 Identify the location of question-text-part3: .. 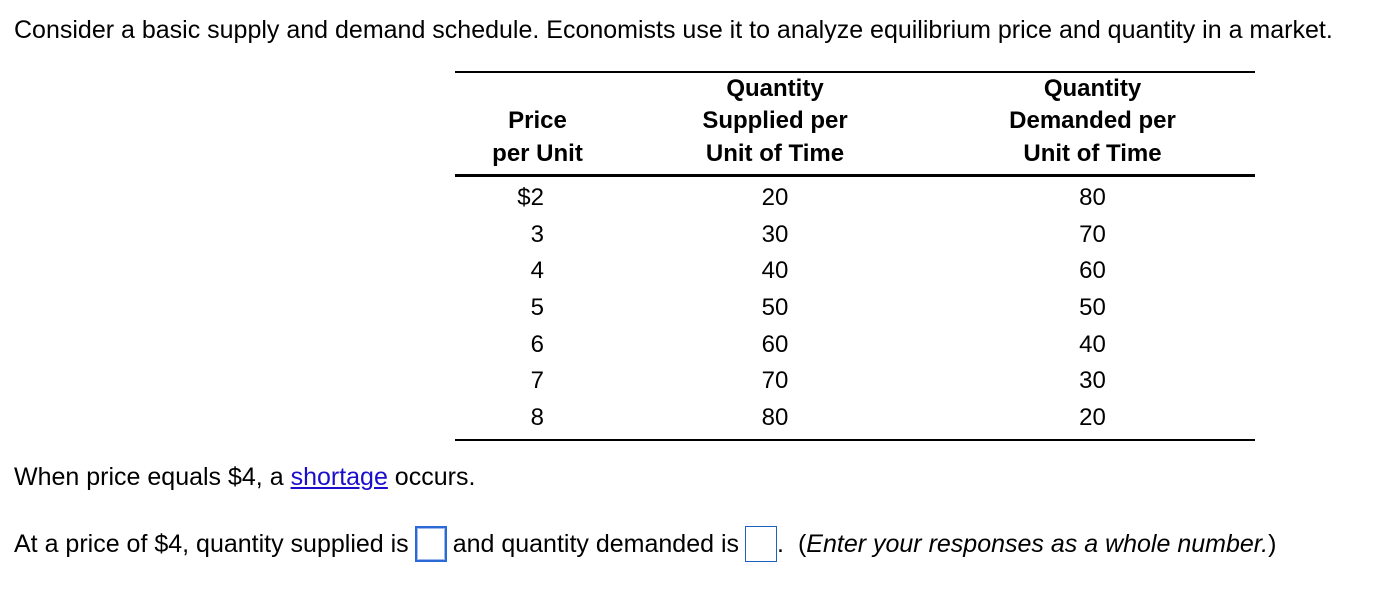
(780, 544).